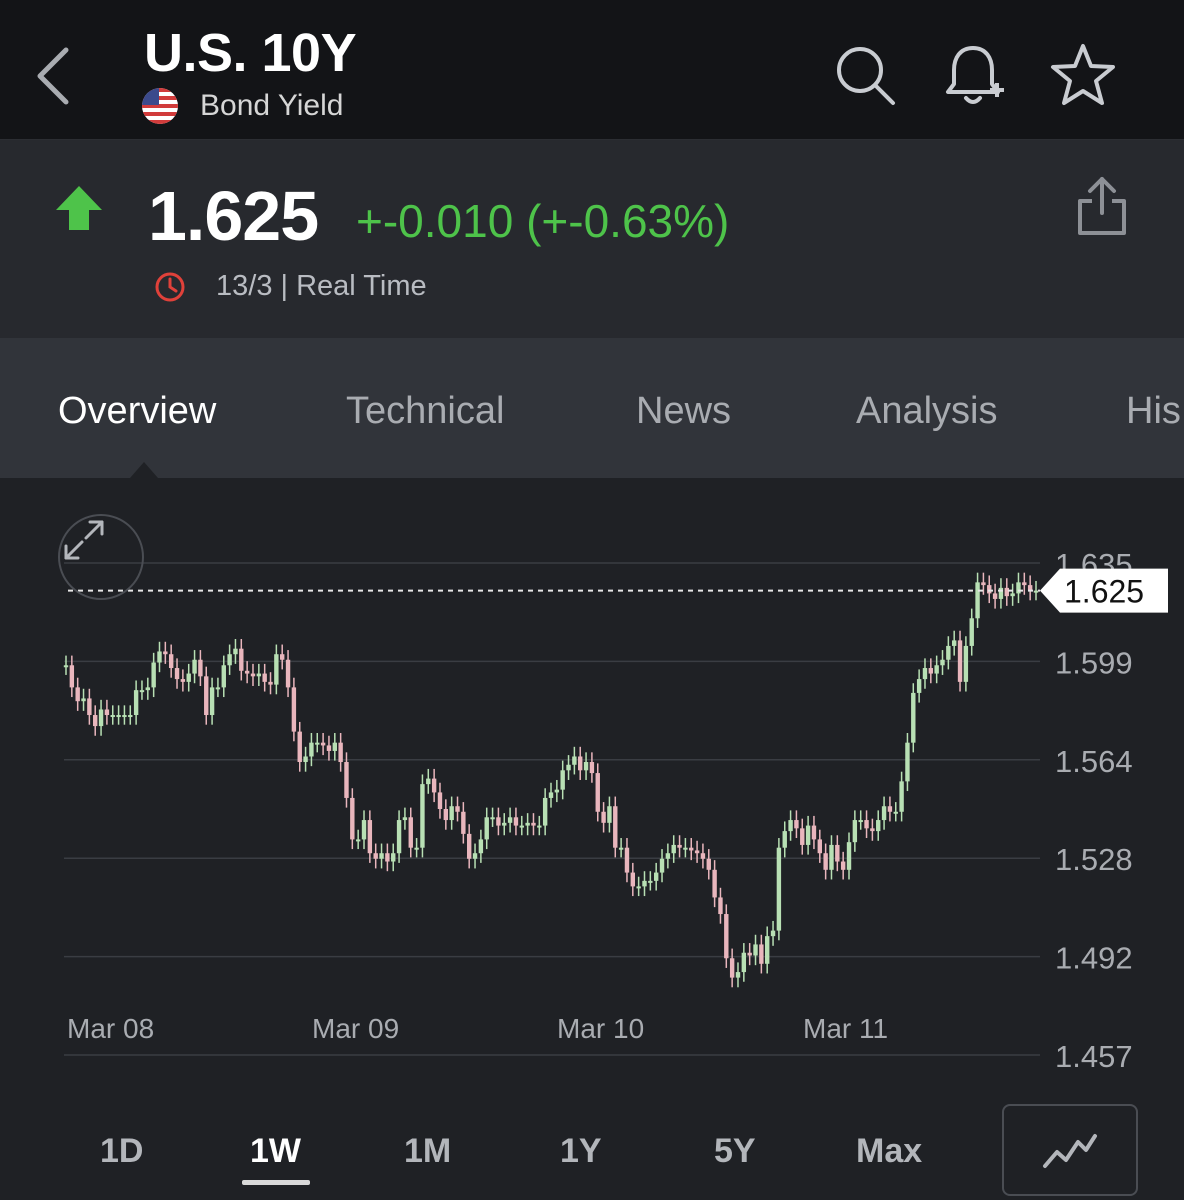 Image resolution: width=1184 pixels, height=1200 pixels. Describe the element at coordinates (425, 411) in the screenshot. I see `tab-technical: Technical` at that location.